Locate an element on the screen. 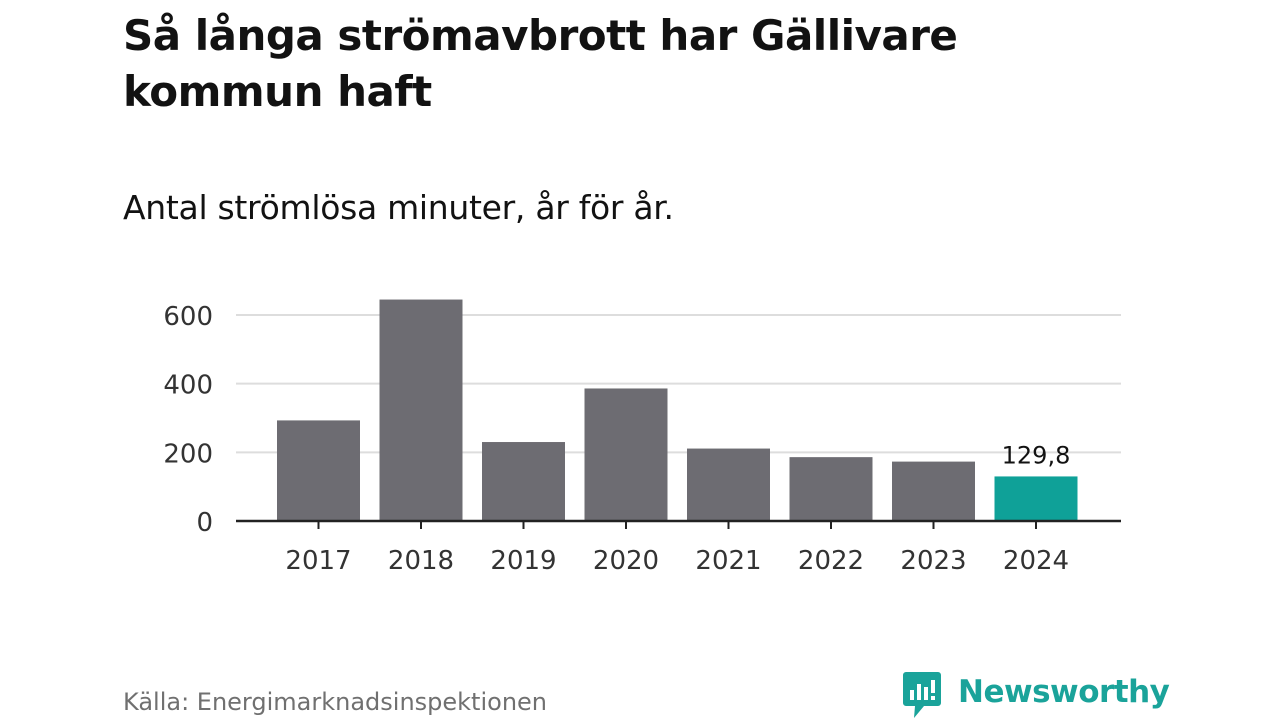 This screenshot has height=720, width=1280. bar-2020 is located at coordinates (626, 454).